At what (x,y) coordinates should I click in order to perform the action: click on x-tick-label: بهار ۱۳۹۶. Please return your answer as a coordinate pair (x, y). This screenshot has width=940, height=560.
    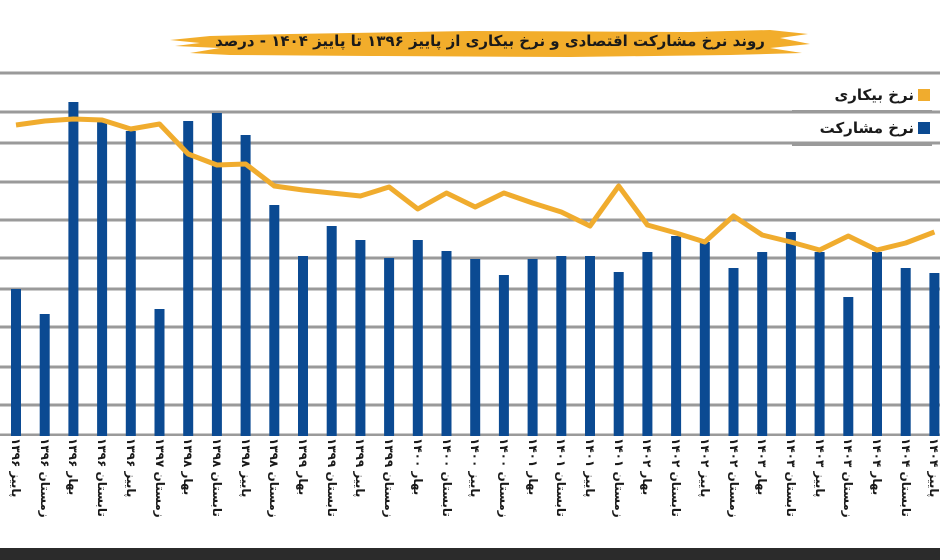
    Looking at the image, I should click on (73, 490).